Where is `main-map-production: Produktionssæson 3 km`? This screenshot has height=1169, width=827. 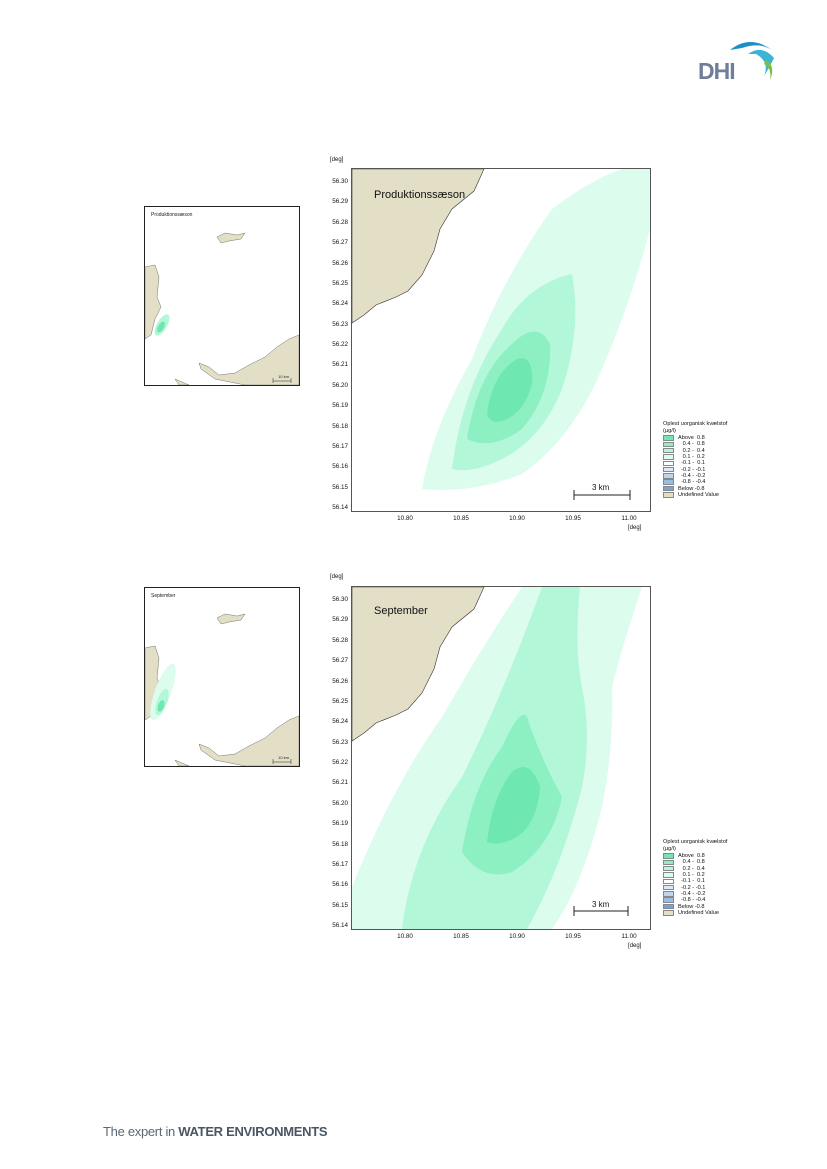
main-map-production: Produktionssæson 3 km is located at coordinates (501, 340).